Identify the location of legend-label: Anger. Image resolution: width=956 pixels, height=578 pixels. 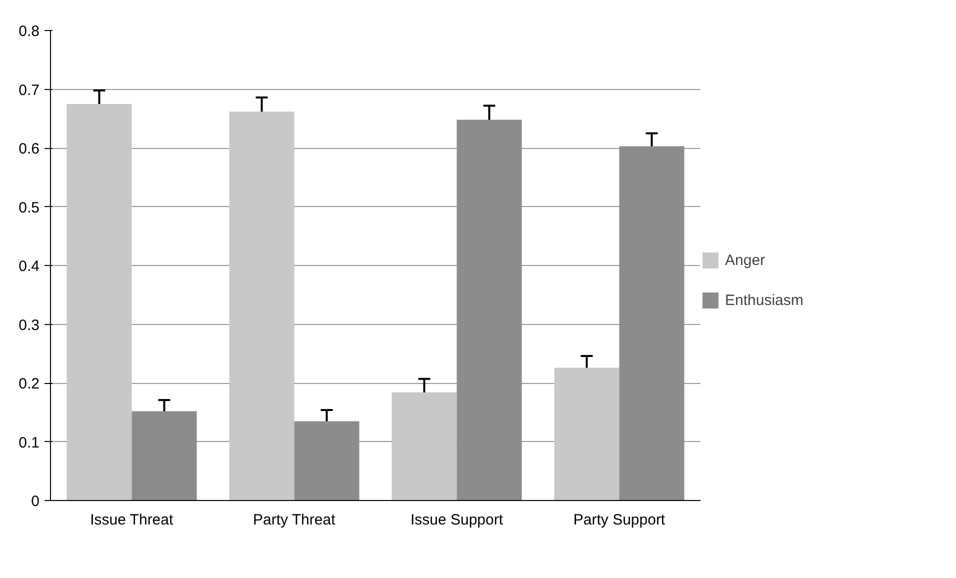
(745, 260).